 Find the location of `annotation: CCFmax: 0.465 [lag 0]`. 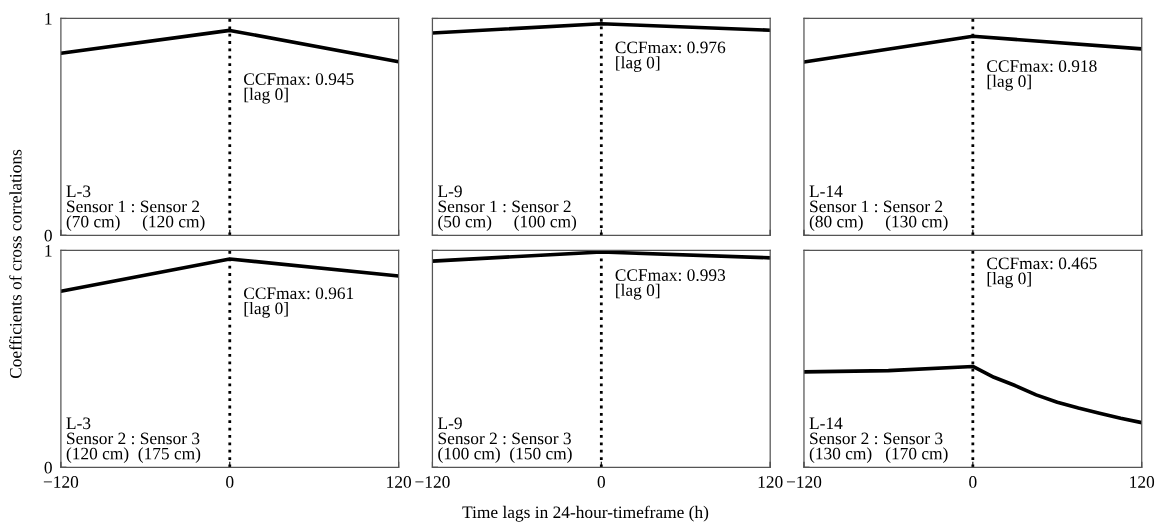

annotation: CCFmax: 0.465 [lag 0] is located at coordinates (1042, 272).